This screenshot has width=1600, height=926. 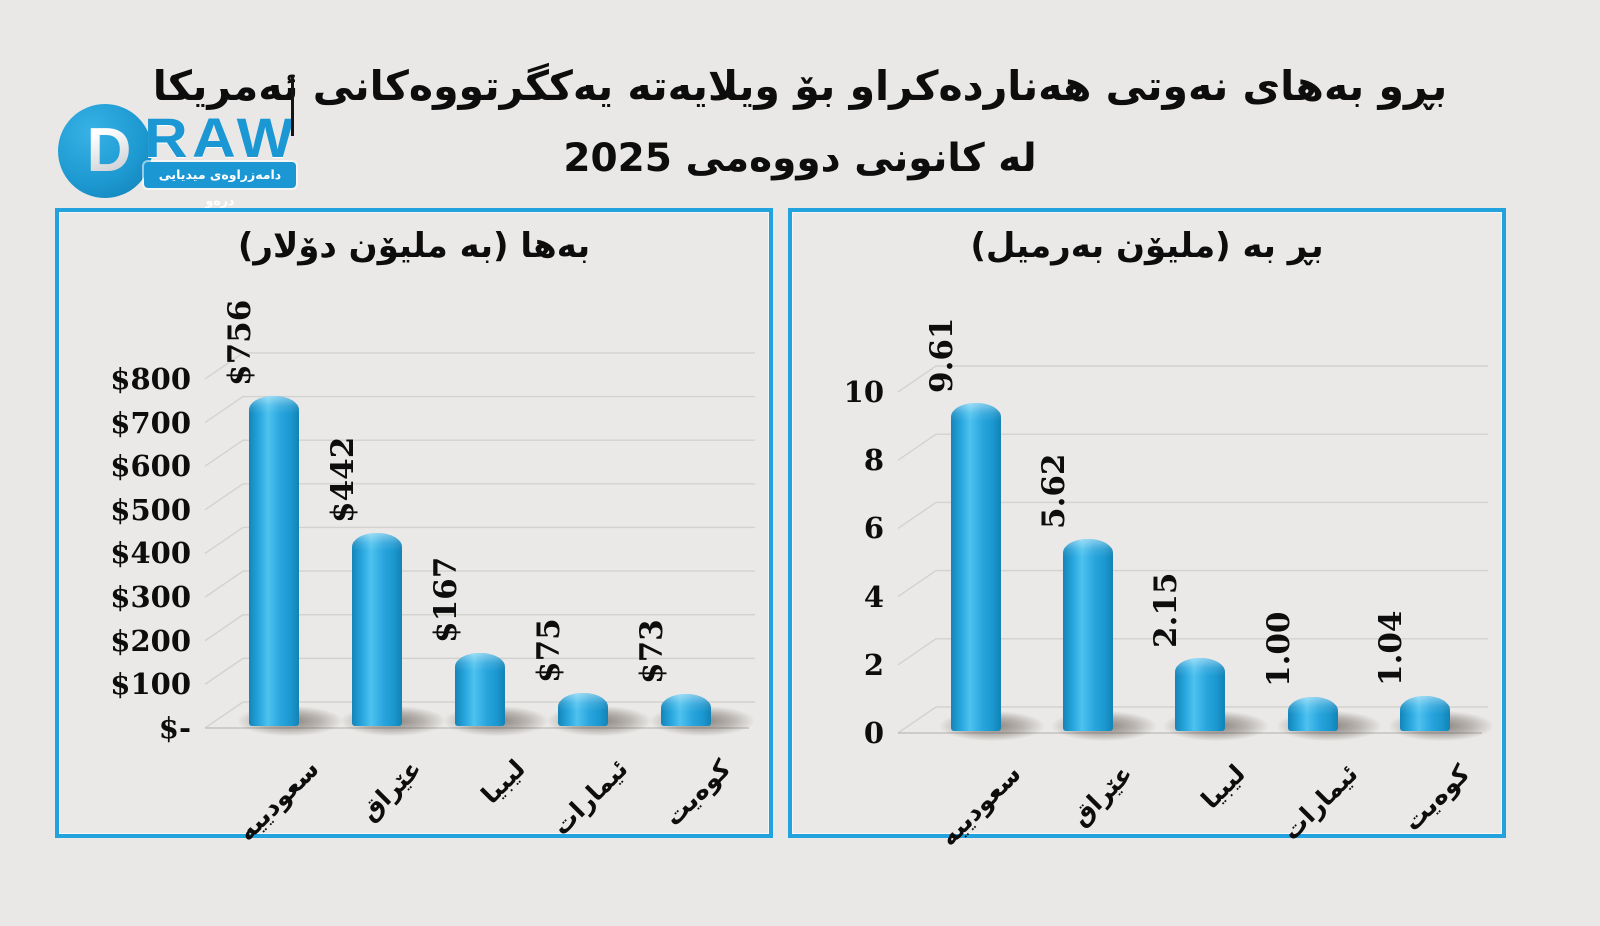 What do you see at coordinates (873, 733) in the screenshot?
I see `y-axis-tick-label: 0` at bounding box center [873, 733].